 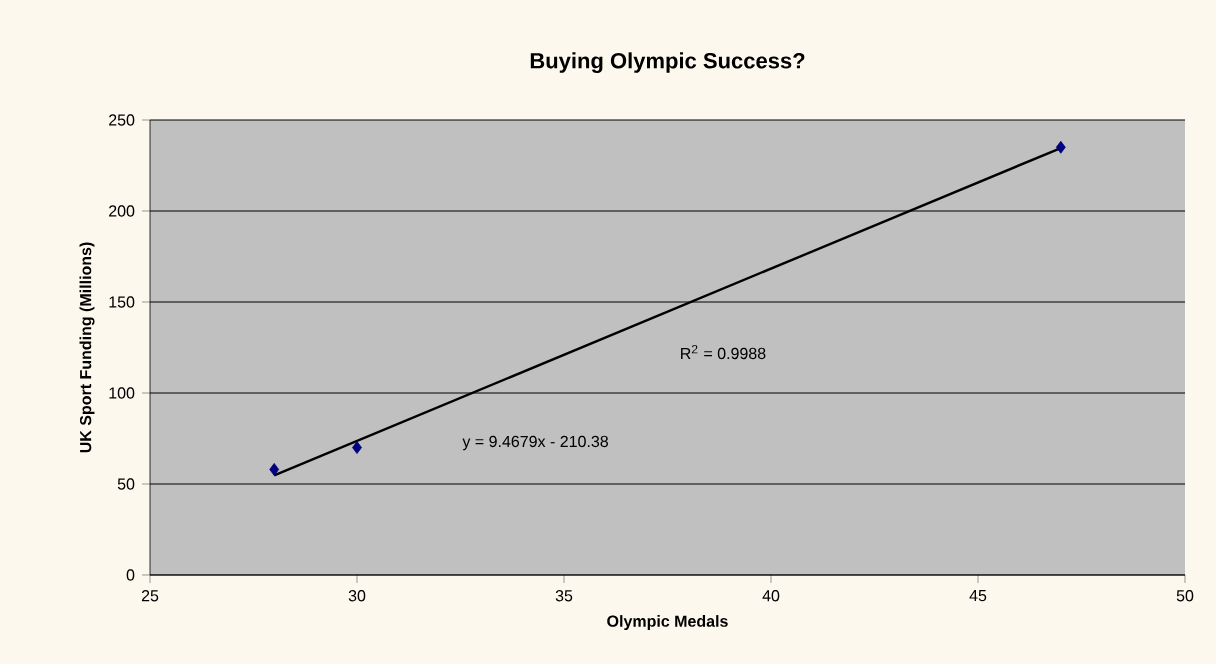 What do you see at coordinates (126, 484) in the screenshot?
I see `y-tick-label: 50` at bounding box center [126, 484].